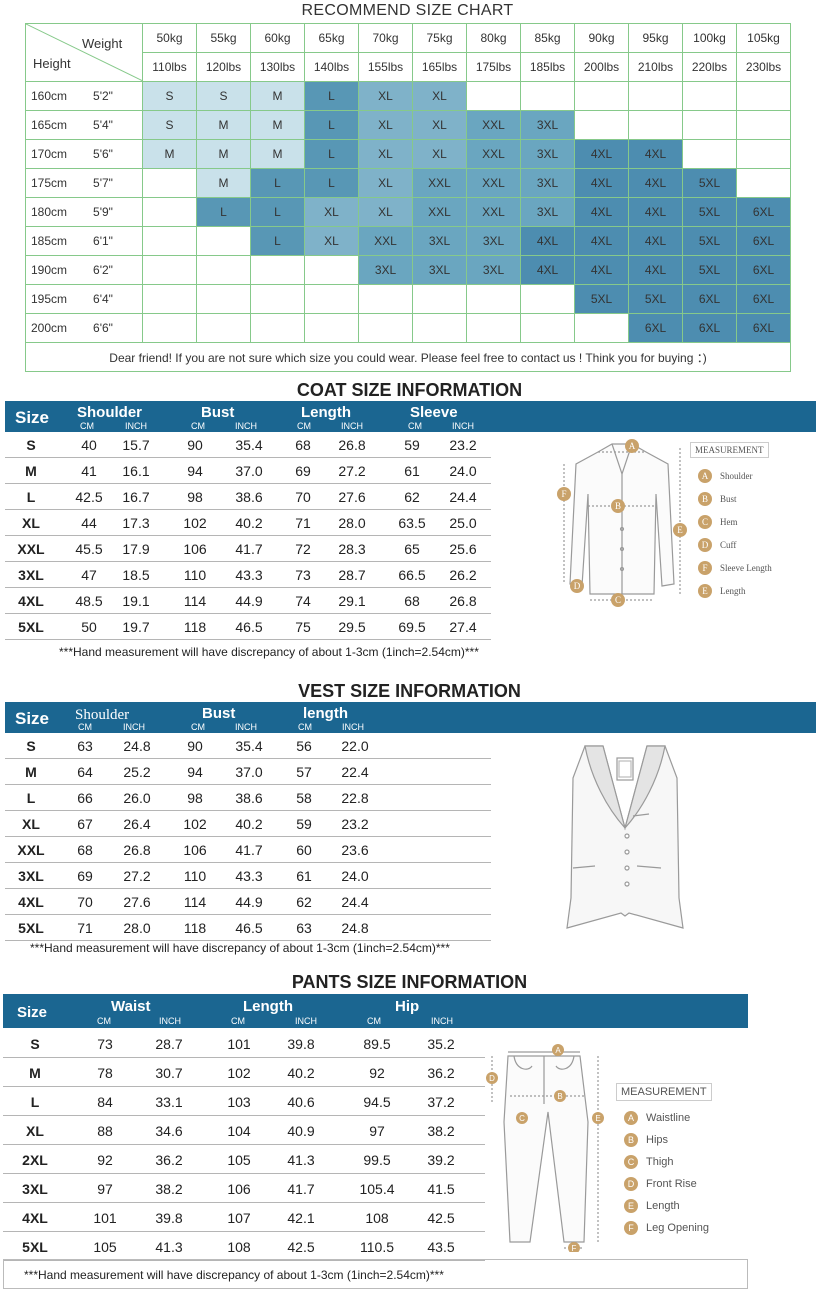  What do you see at coordinates (463, 601) in the screenshot?
I see `coat-value-cell: 26.8` at bounding box center [463, 601].